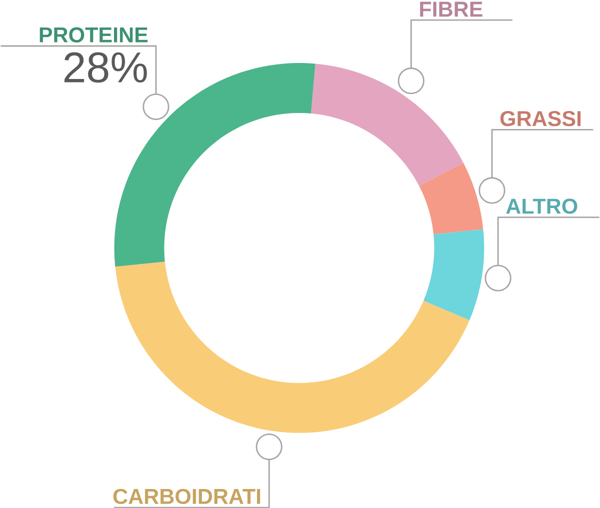 The width and height of the screenshot is (600, 508). What do you see at coordinates (105, 67) in the screenshot?
I see `data-label: 28%` at bounding box center [105, 67].